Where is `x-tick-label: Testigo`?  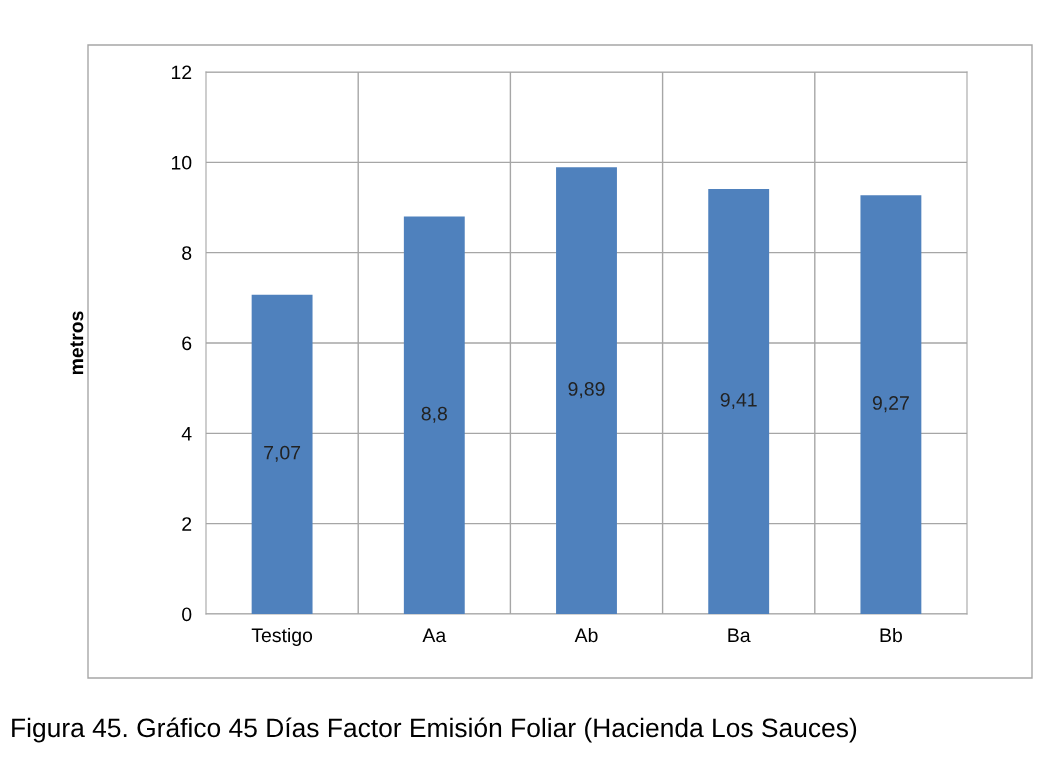
x-tick-label: Testigo is located at coordinates (282, 637).